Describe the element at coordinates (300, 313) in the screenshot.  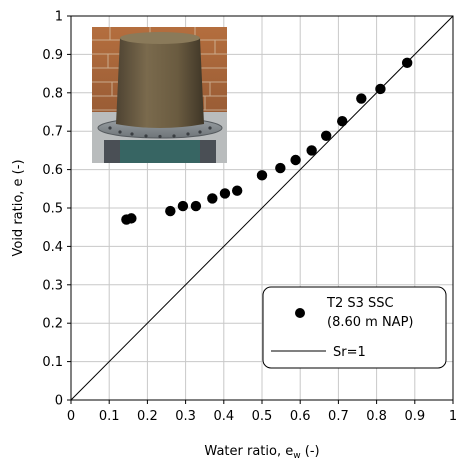
I see `legend-marker-ssc` at that location.